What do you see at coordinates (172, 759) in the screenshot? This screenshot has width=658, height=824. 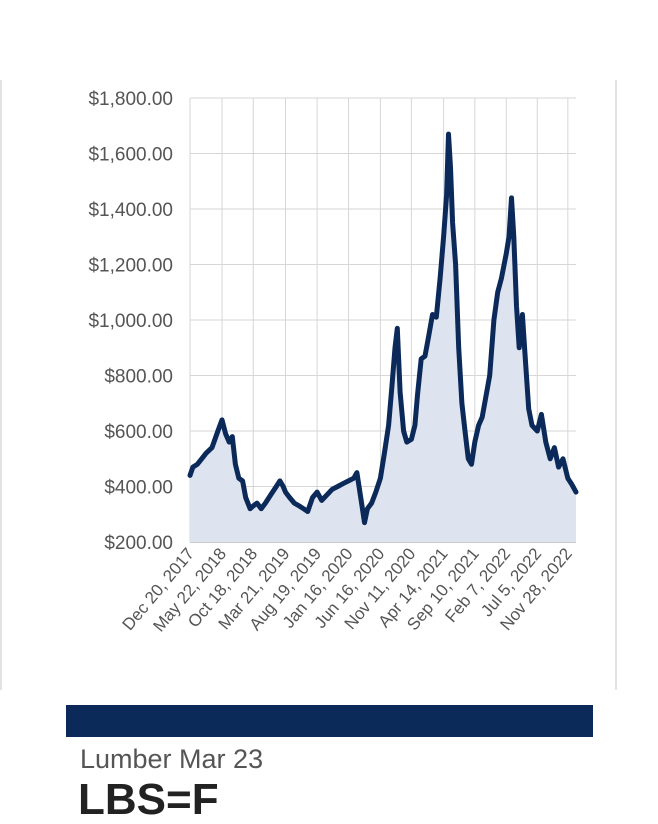 I see `instrument-name: Lumber Mar 23` at bounding box center [172, 759].